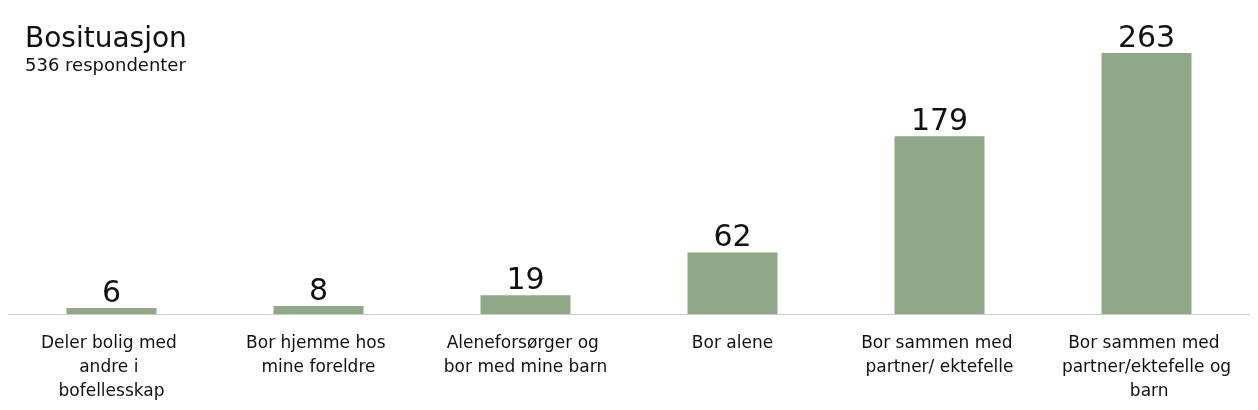  I want to click on data-label: 62, so click(732, 235).